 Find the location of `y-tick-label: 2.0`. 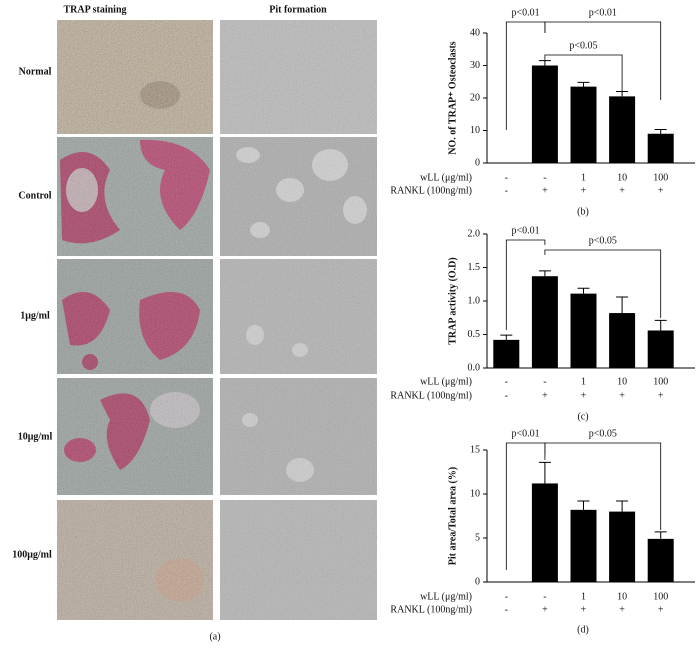

y-tick-label: 2.0 is located at coordinates (474, 233).